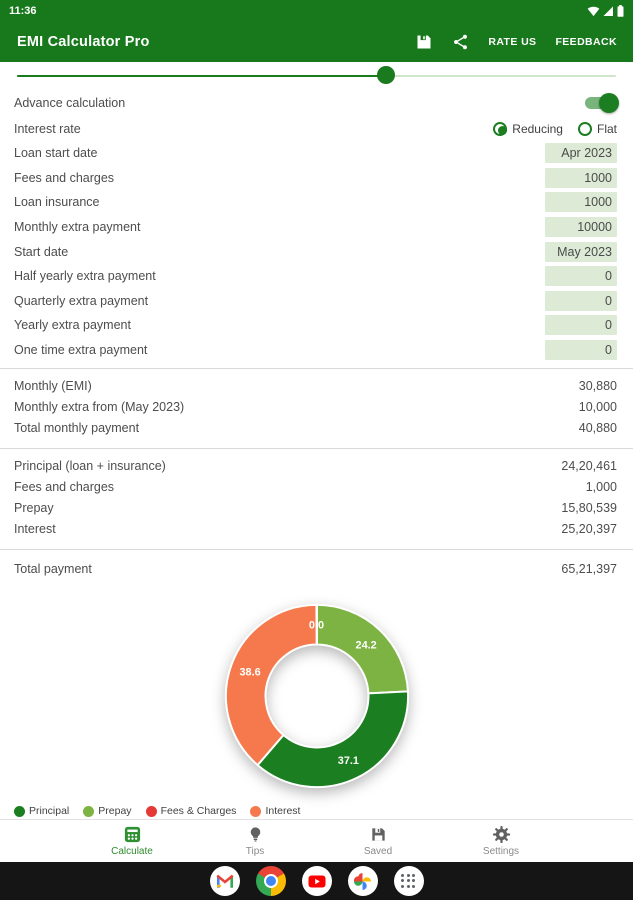 The image size is (633, 900). I want to click on total-payment-section: Total payment 65,21,397, so click(316, 567).